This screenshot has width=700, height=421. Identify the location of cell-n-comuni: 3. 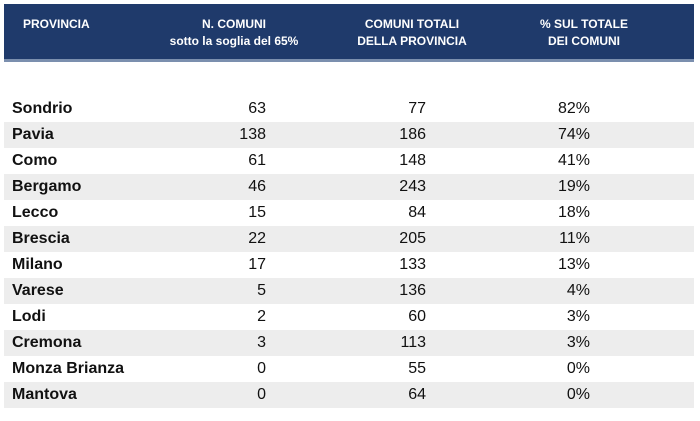
(261, 342).